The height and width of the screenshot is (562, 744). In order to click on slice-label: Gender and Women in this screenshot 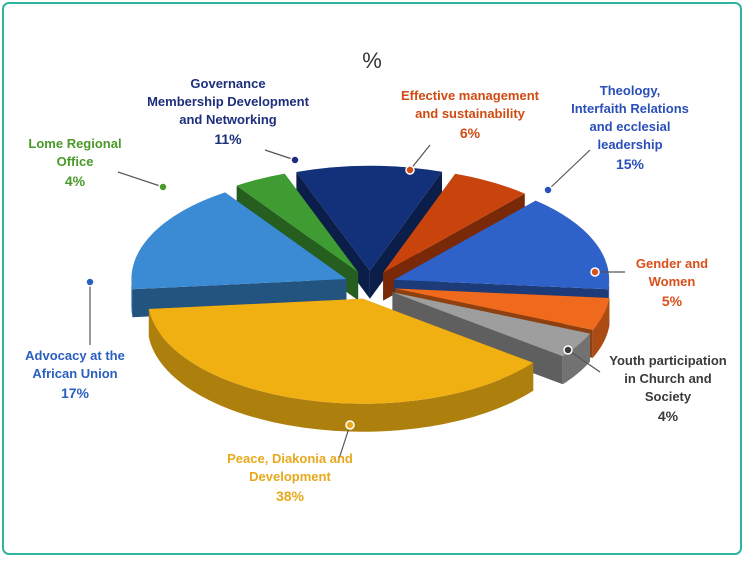, I will do `click(672, 272)`.